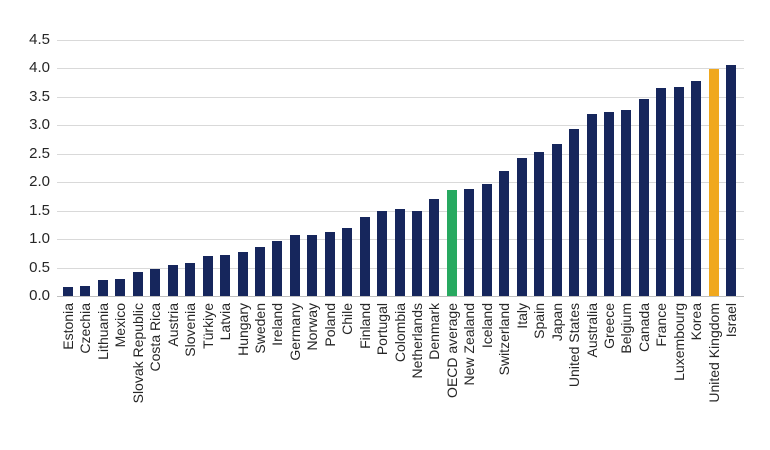  What do you see at coordinates (364, 256) in the screenshot?
I see `bar-finland` at bounding box center [364, 256].